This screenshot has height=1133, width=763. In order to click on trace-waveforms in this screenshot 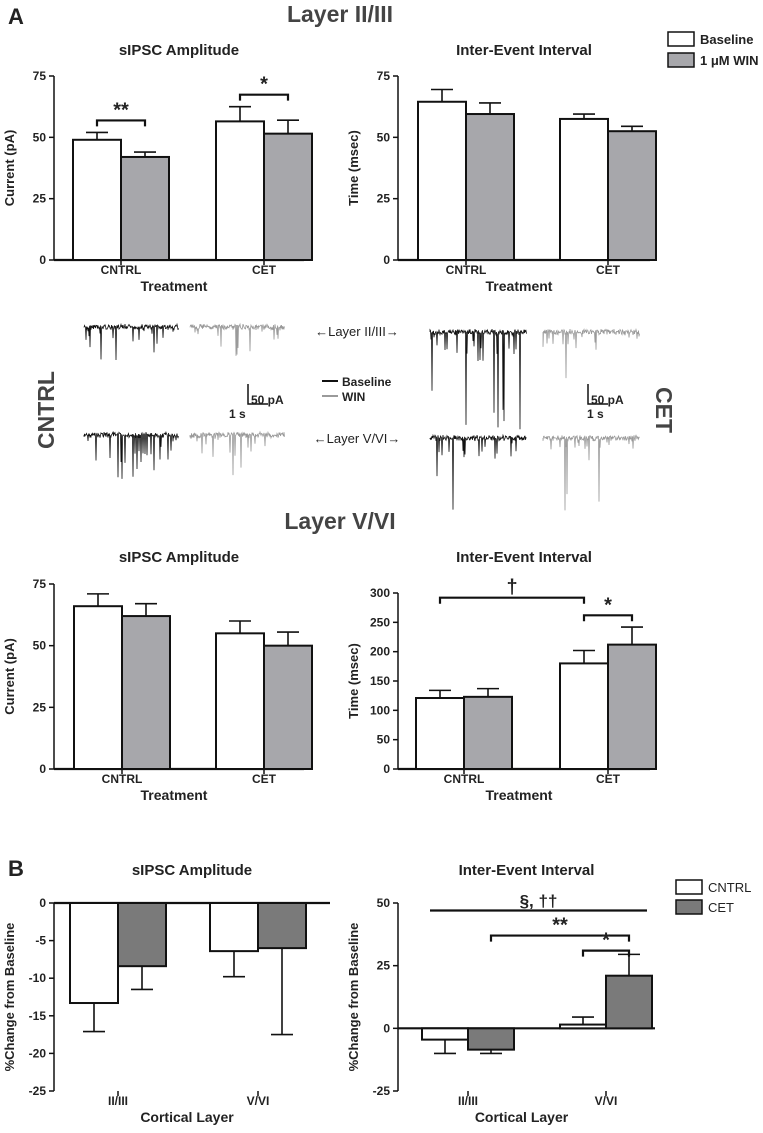, I will do `click(361, 416)`.